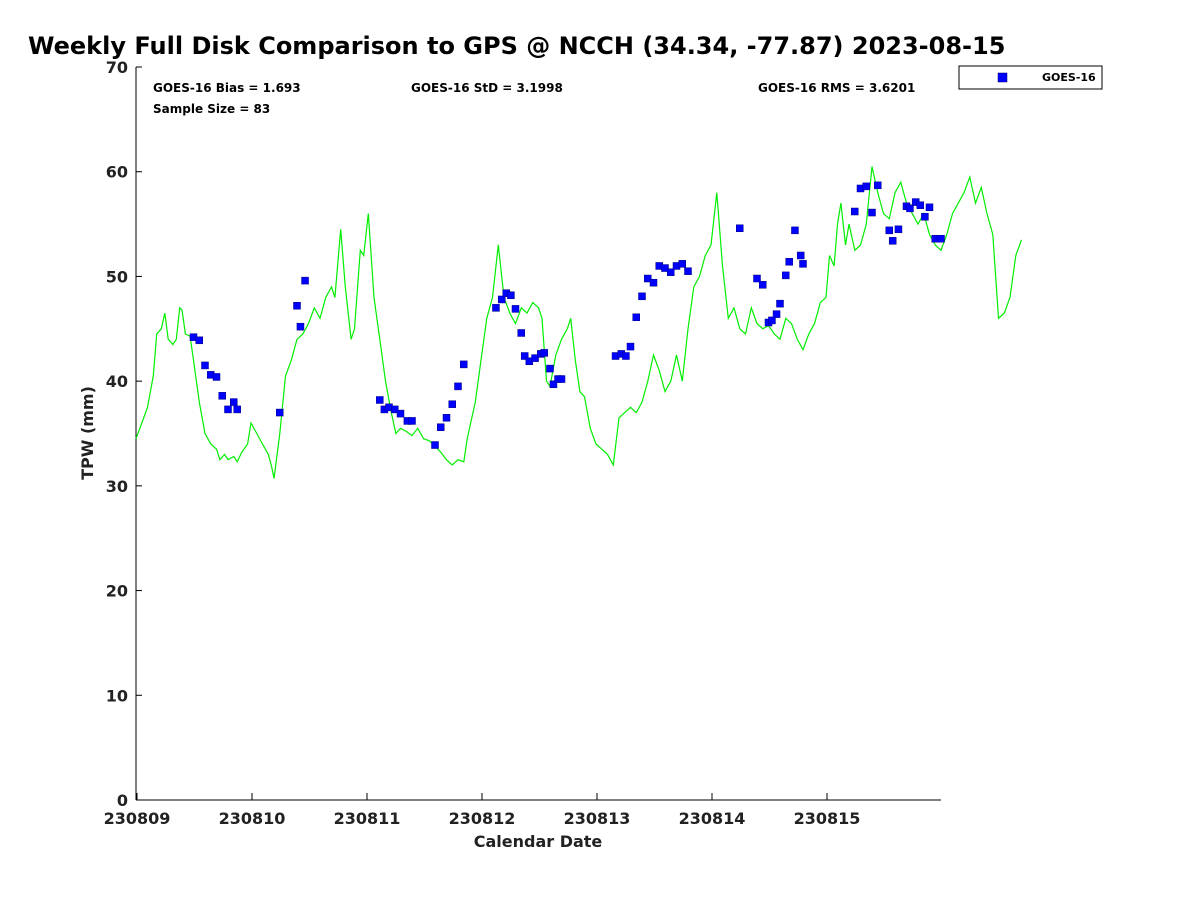 Image resolution: width=1200 pixels, height=900 pixels. I want to click on x-tick-label: 230809, so click(137, 818).